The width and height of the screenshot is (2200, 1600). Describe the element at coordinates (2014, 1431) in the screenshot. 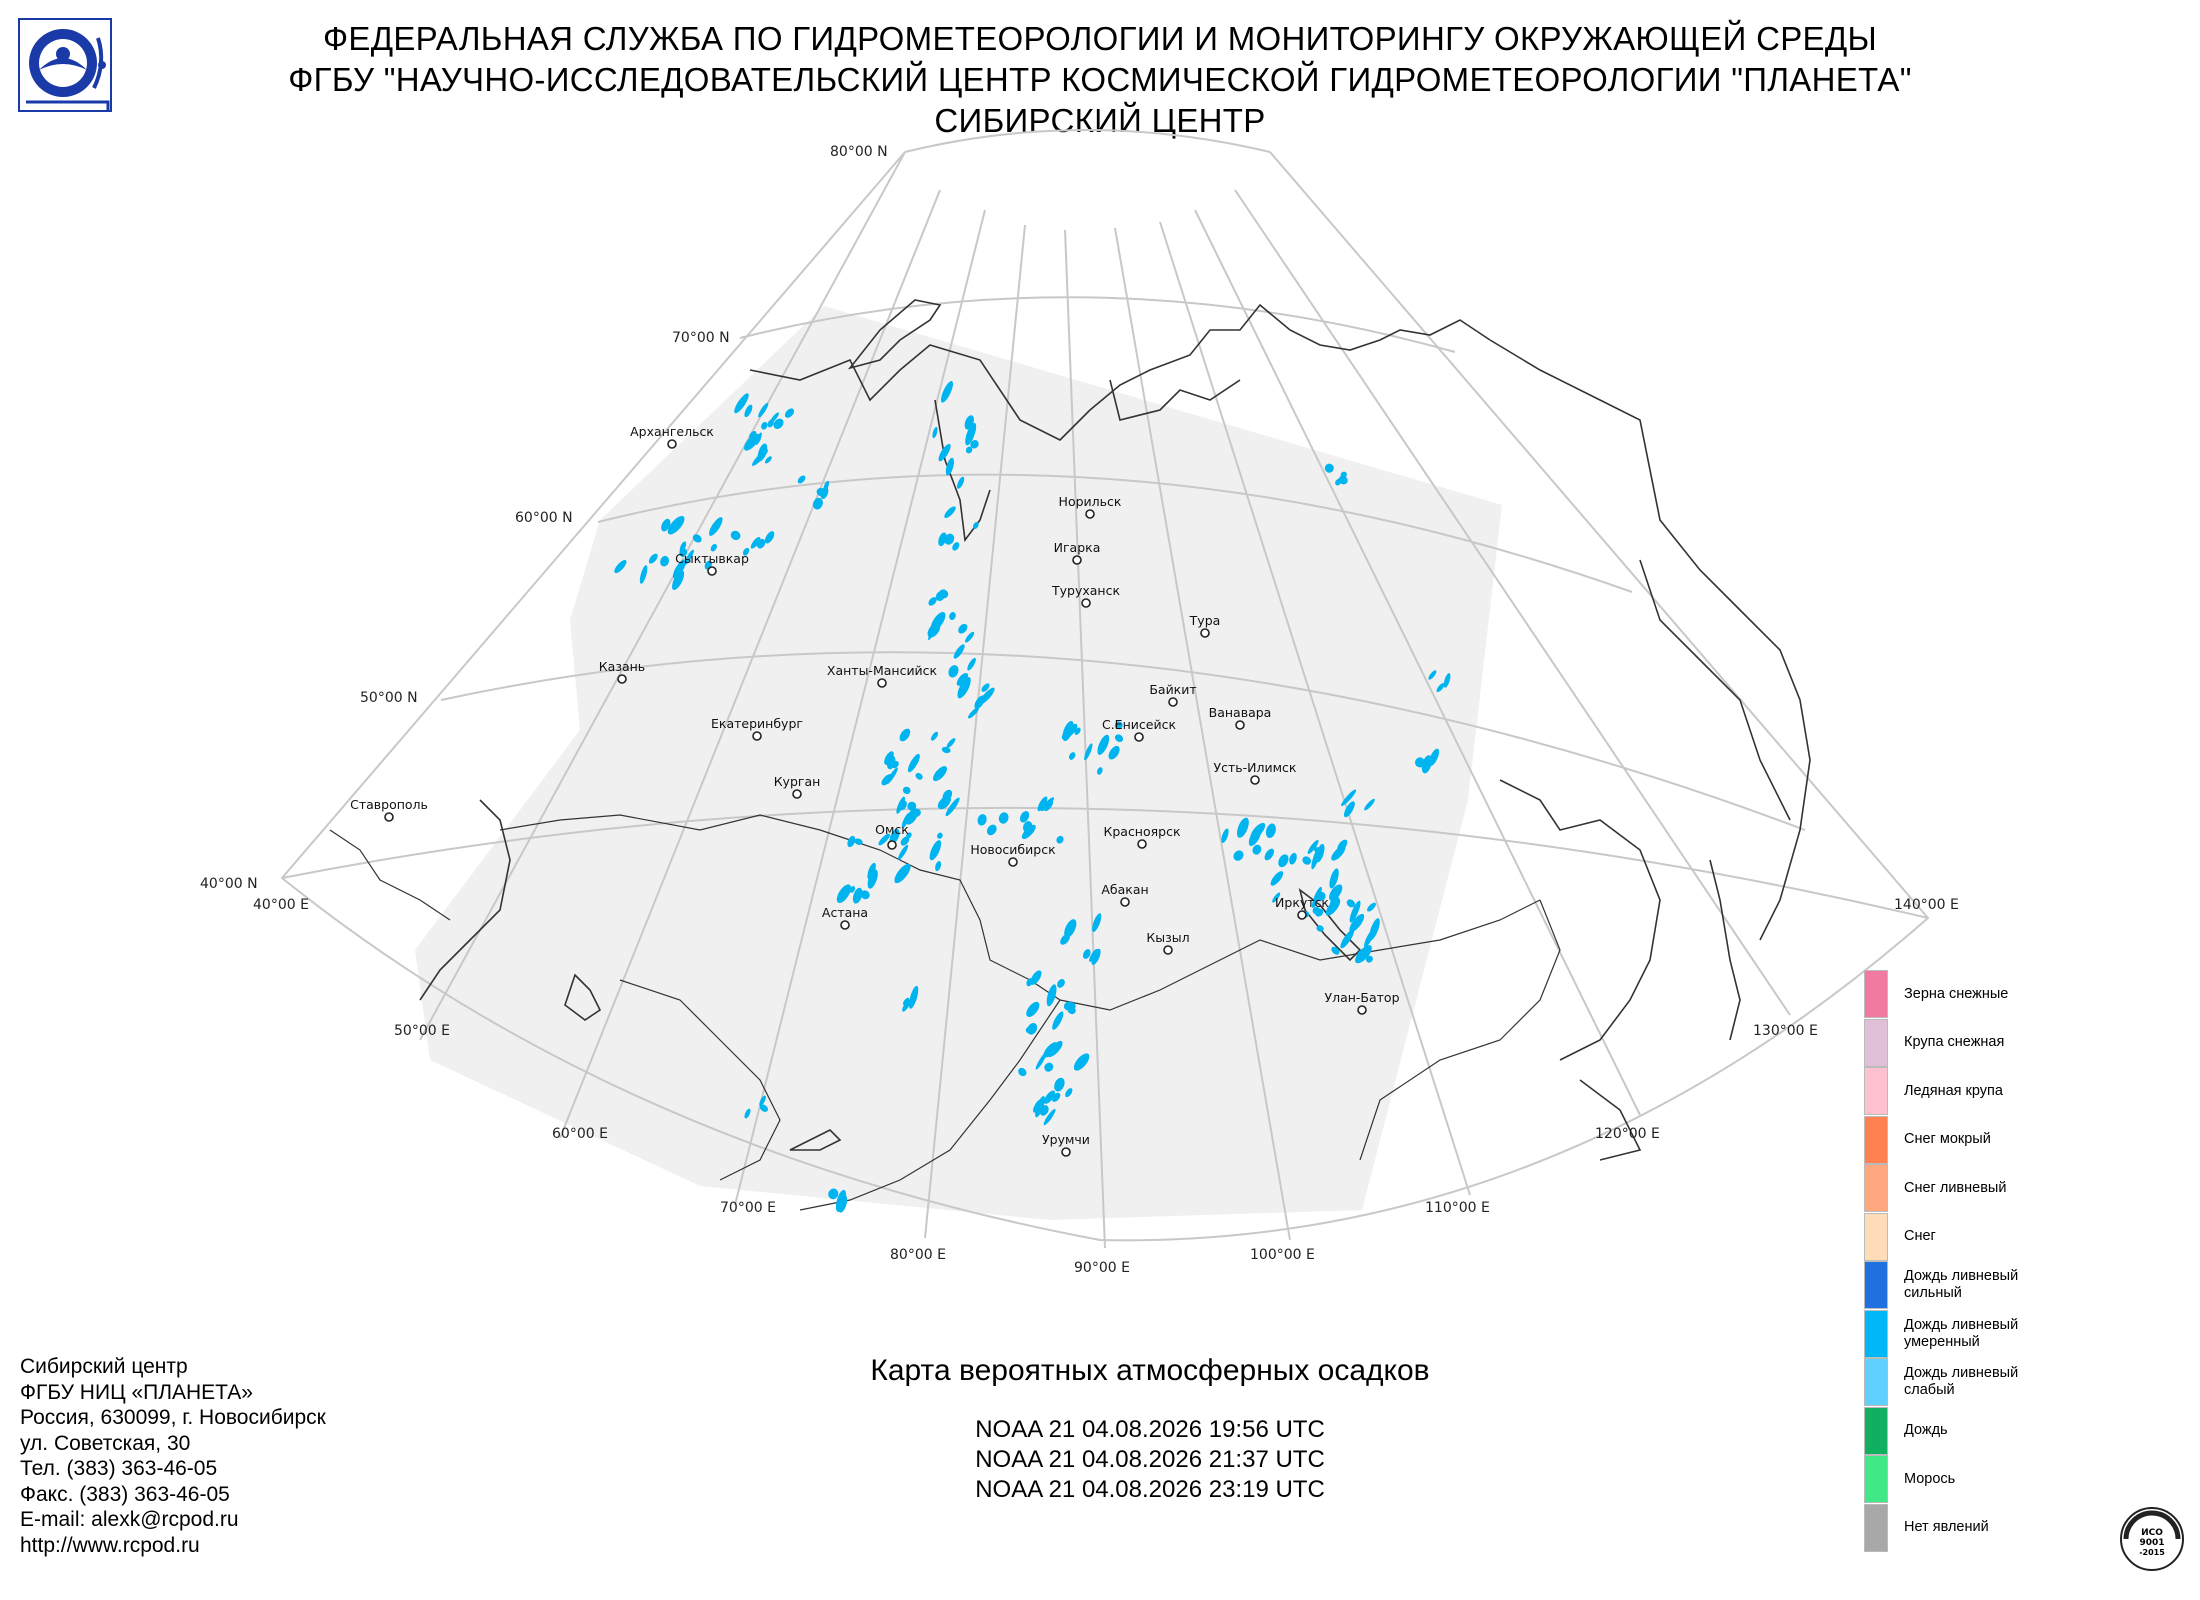

I see `legend-item: Дождь` at that location.